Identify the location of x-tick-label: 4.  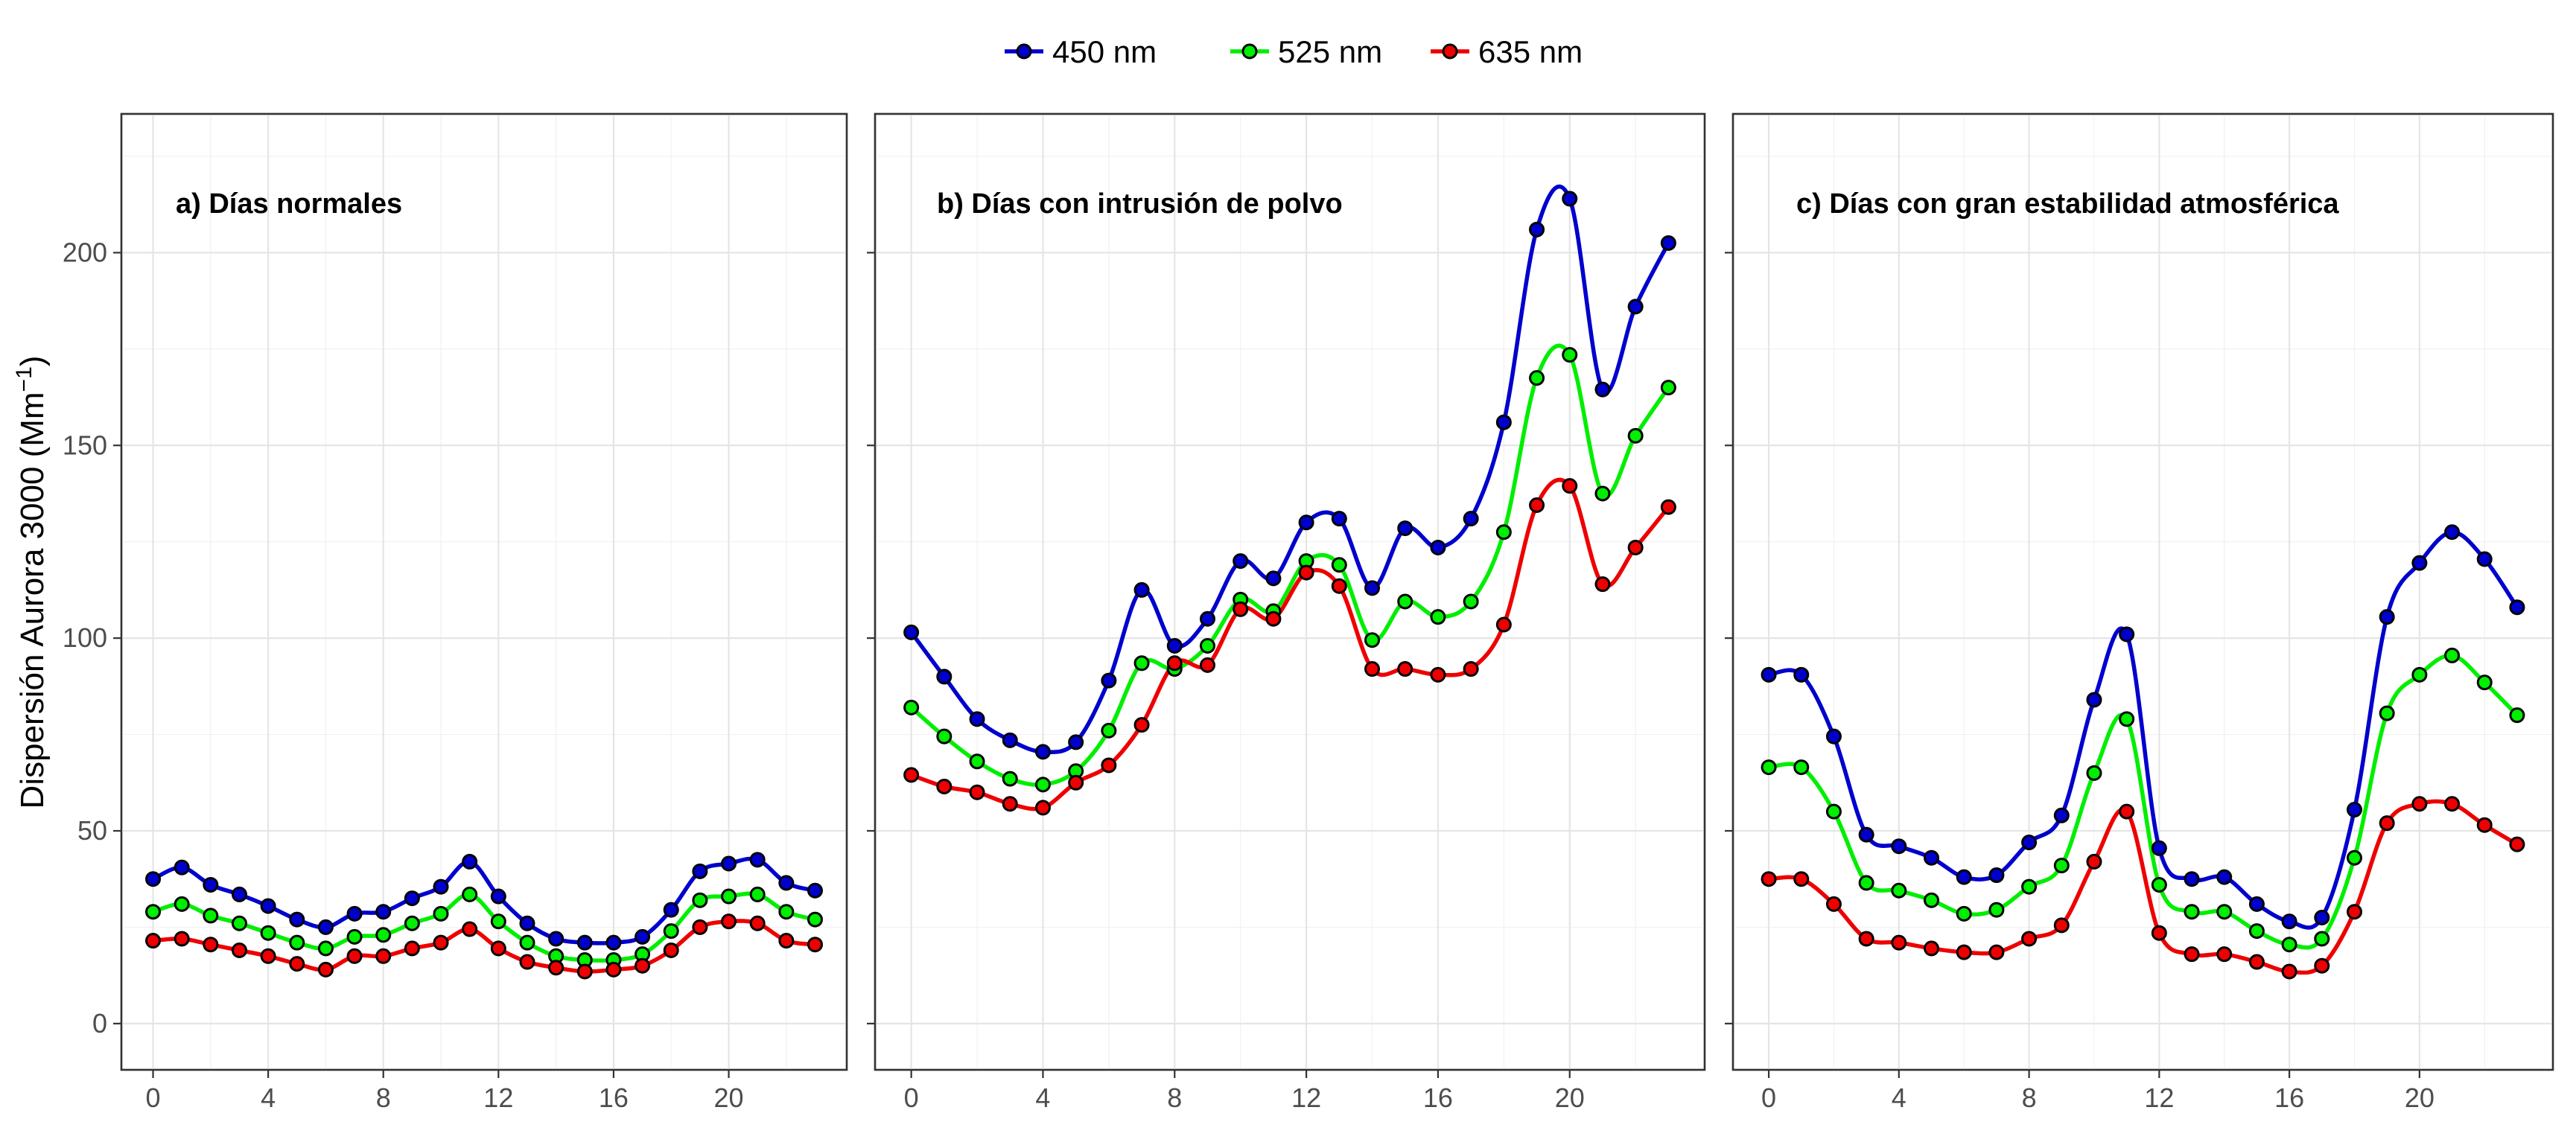
(1042, 1097).